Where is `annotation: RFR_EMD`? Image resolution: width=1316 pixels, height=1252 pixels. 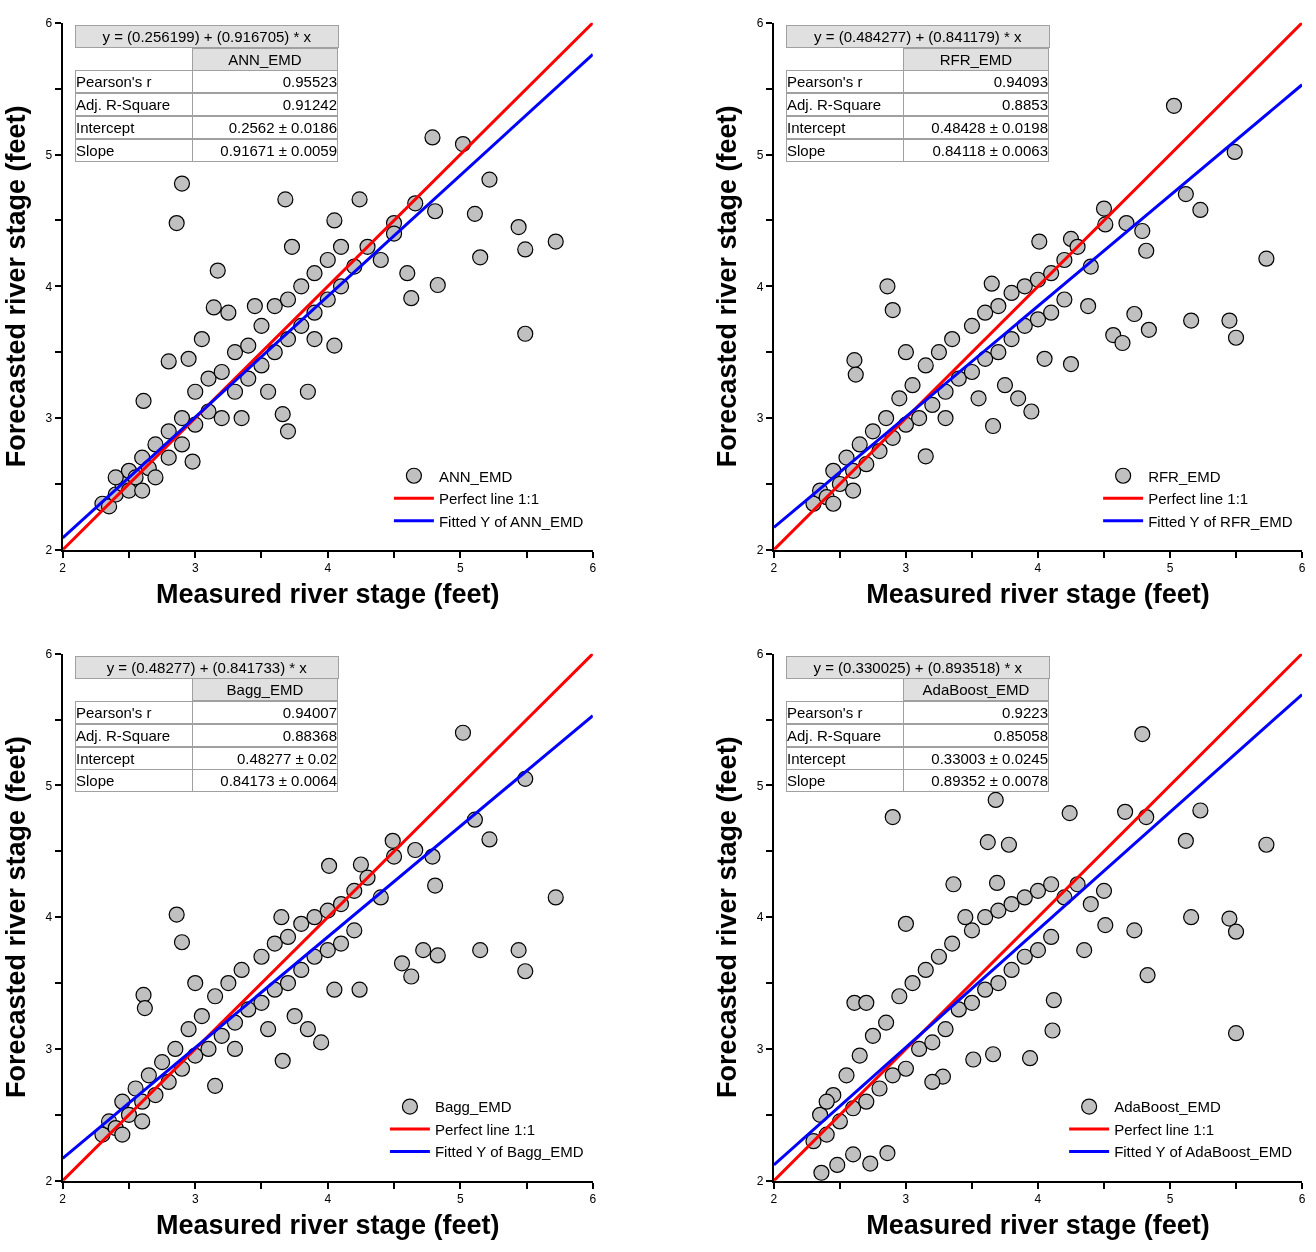 annotation: RFR_EMD is located at coordinates (976, 59).